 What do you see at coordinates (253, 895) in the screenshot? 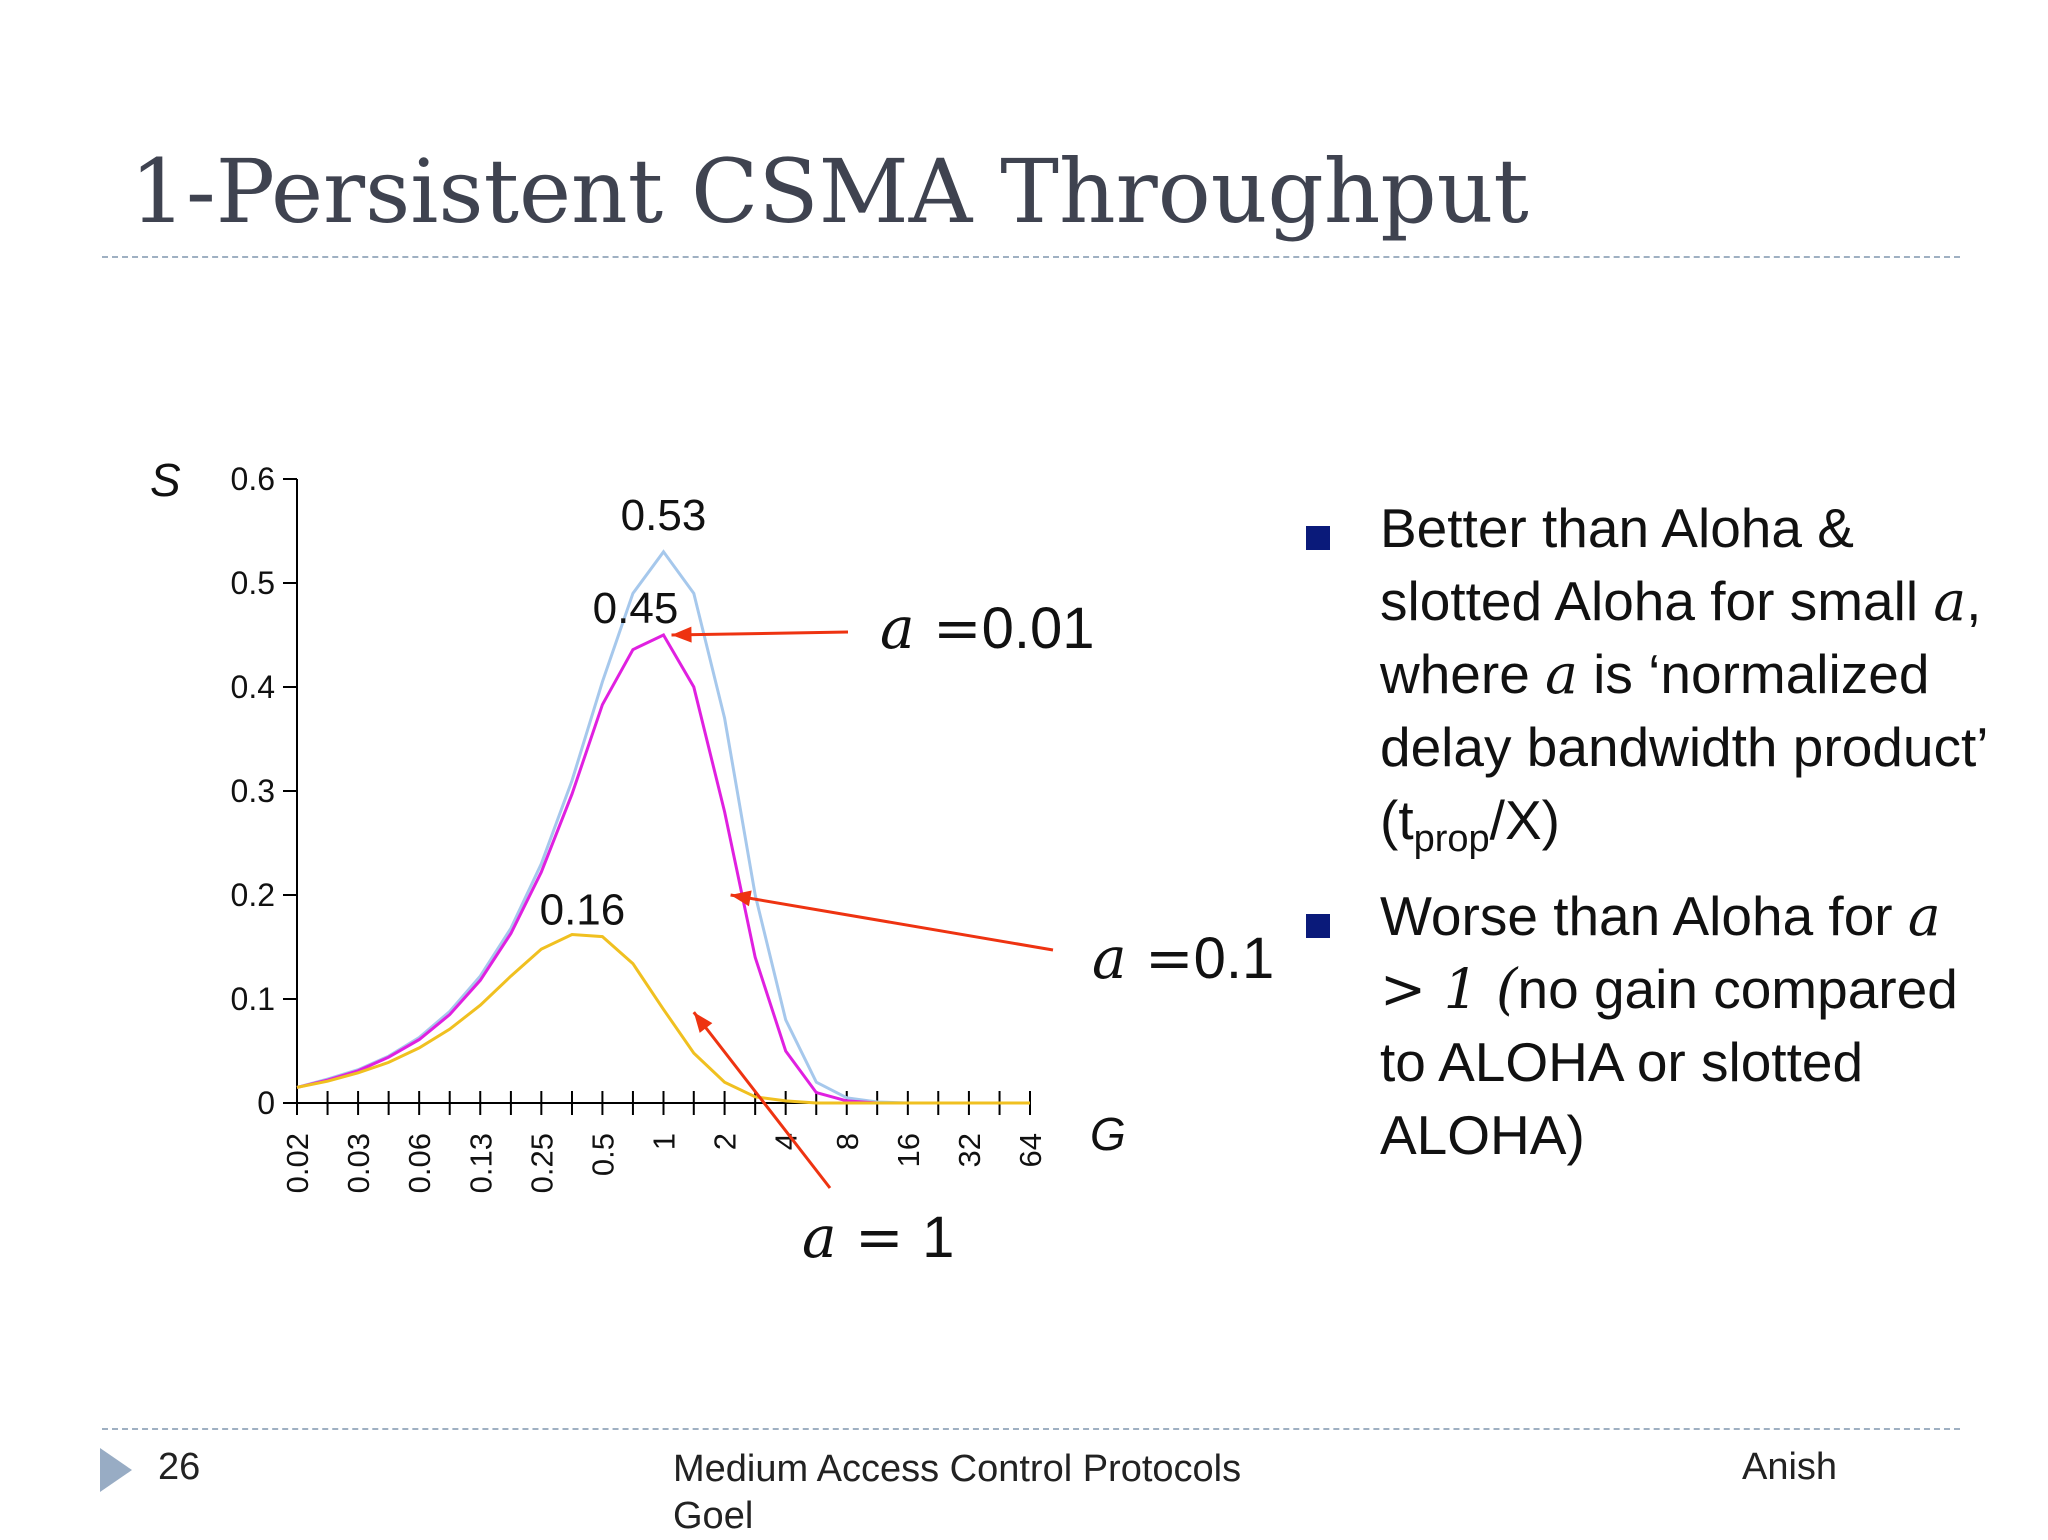
I see `y-tick-label: 0.2` at bounding box center [253, 895].